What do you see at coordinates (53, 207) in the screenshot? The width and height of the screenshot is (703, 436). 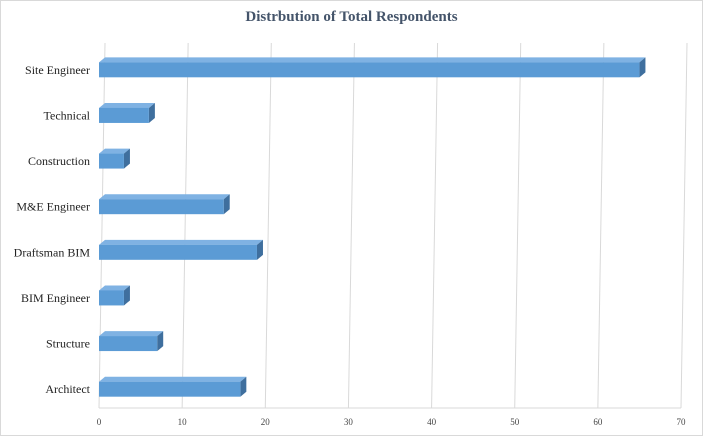 I see `category-label: M&E Engineer` at bounding box center [53, 207].